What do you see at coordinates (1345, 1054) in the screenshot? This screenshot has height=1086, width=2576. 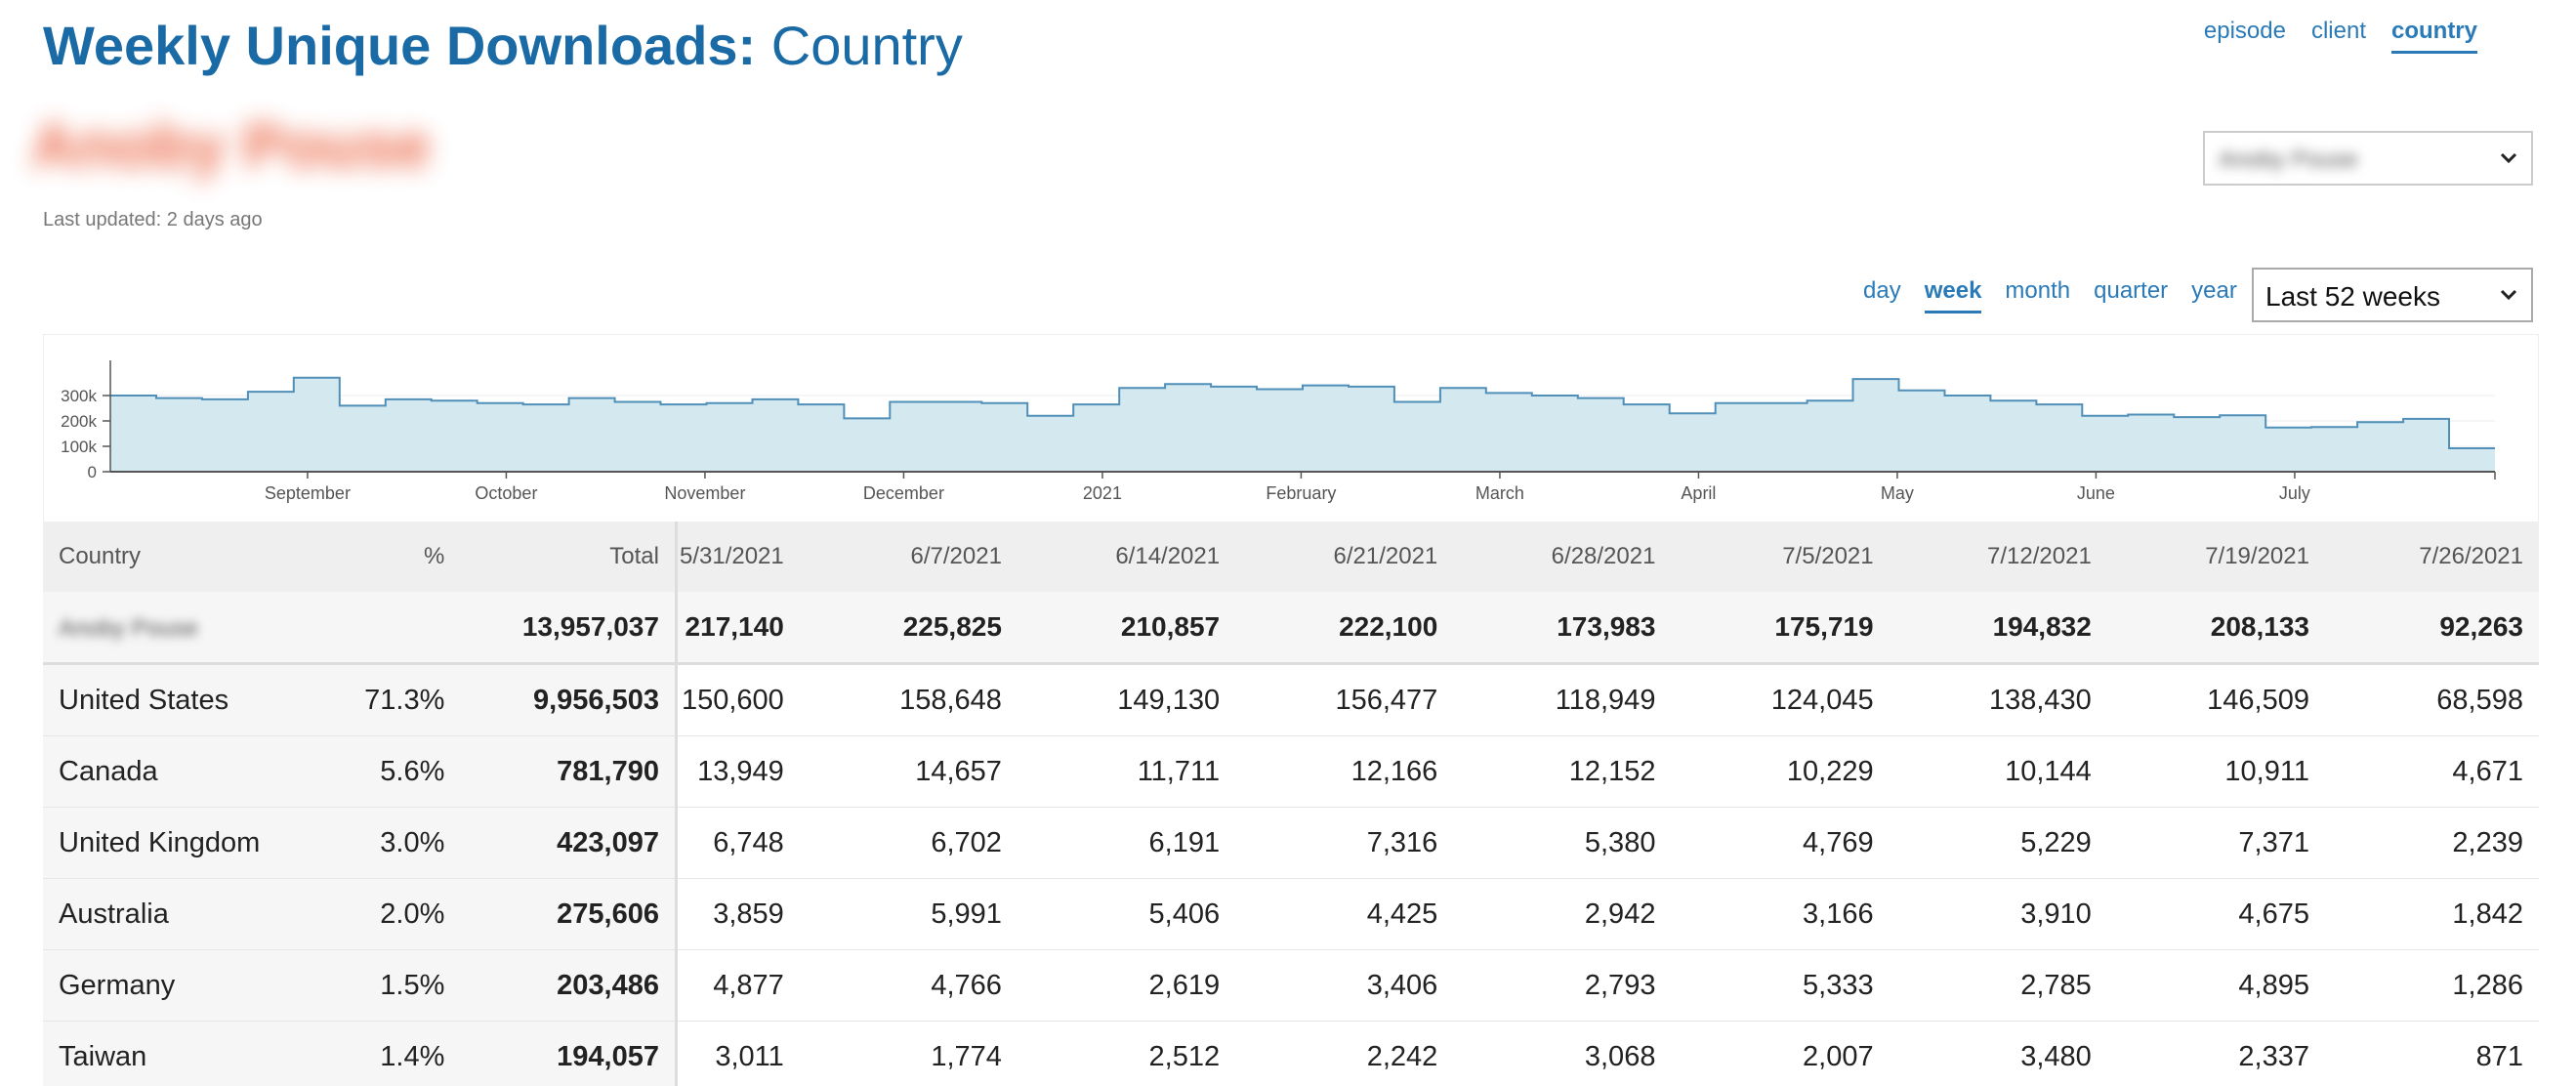 I see `week-value: 2,242` at bounding box center [1345, 1054].